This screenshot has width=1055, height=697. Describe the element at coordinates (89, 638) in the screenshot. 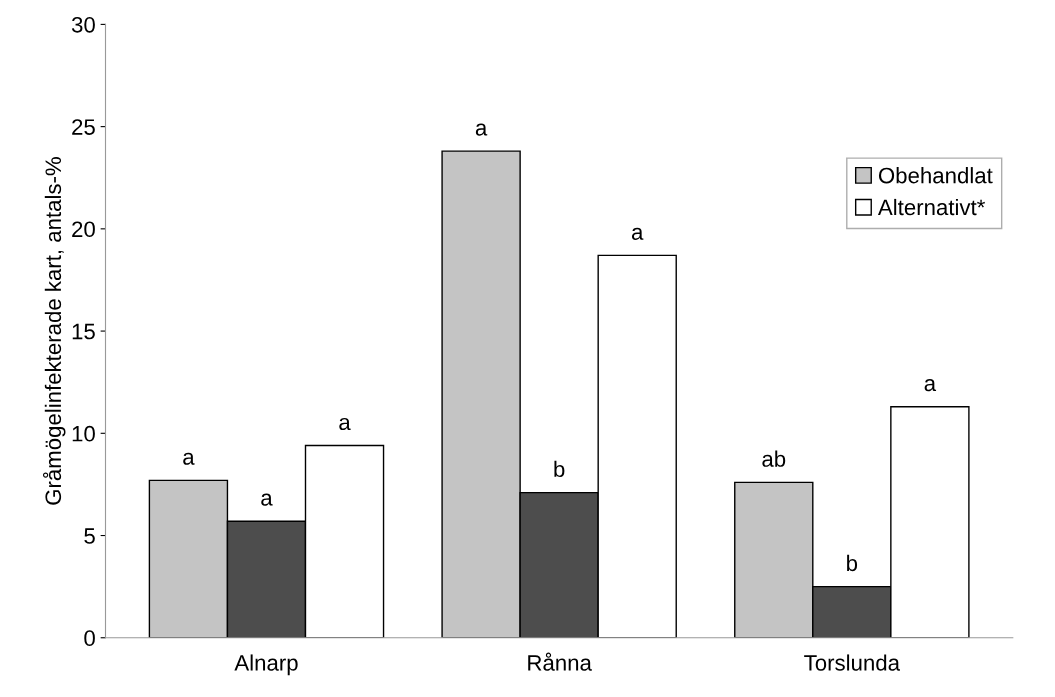

I see `y-tick-label: 0` at that location.